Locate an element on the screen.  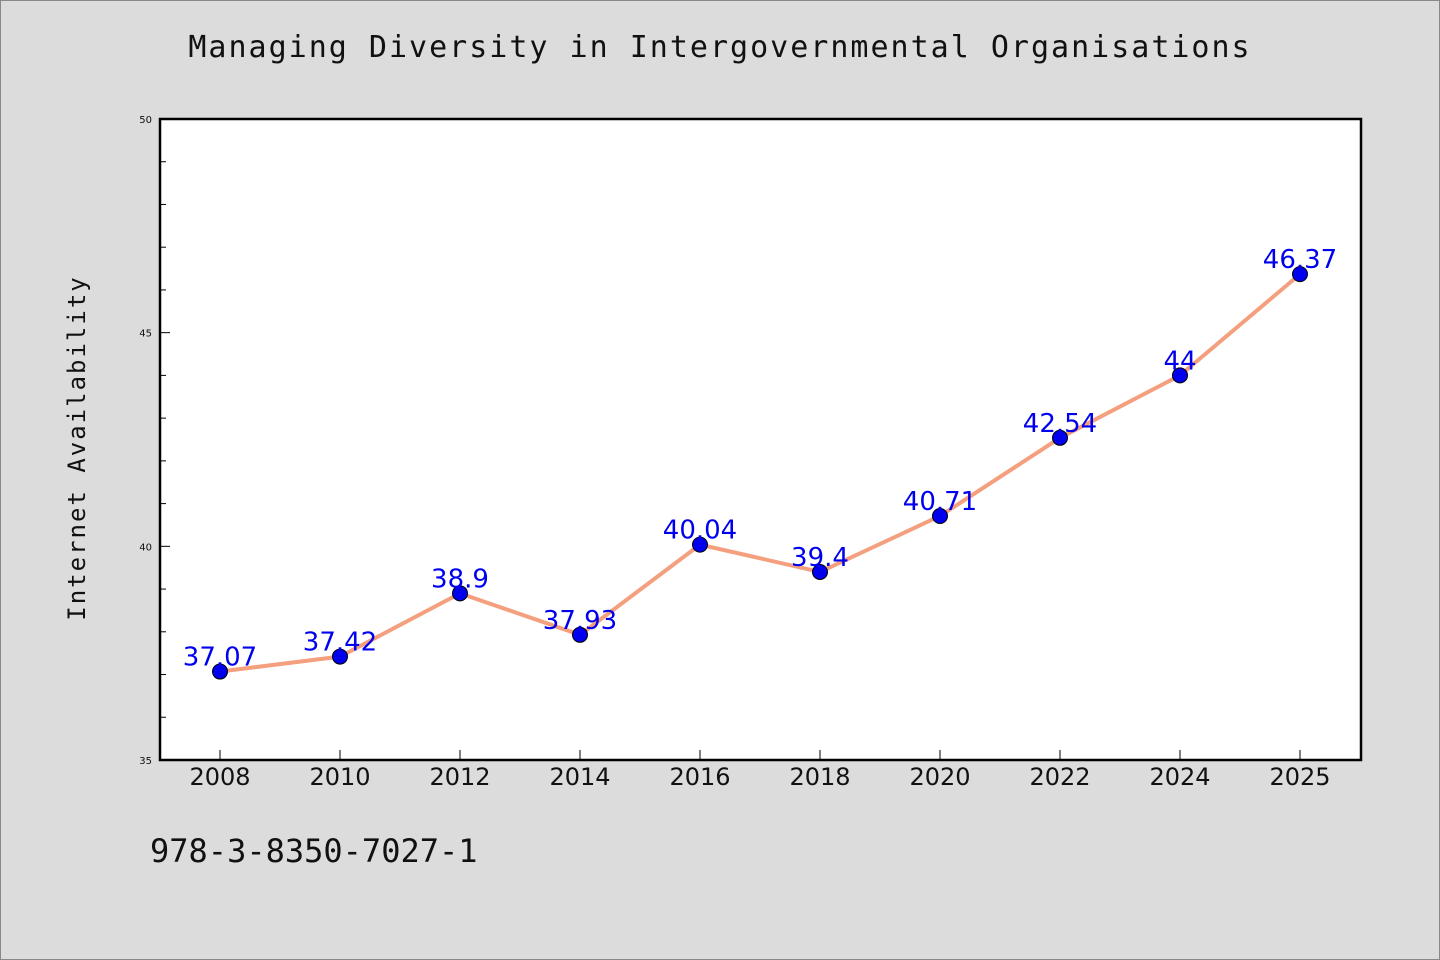
x-tick-label: 2024 is located at coordinates (1179, 777).